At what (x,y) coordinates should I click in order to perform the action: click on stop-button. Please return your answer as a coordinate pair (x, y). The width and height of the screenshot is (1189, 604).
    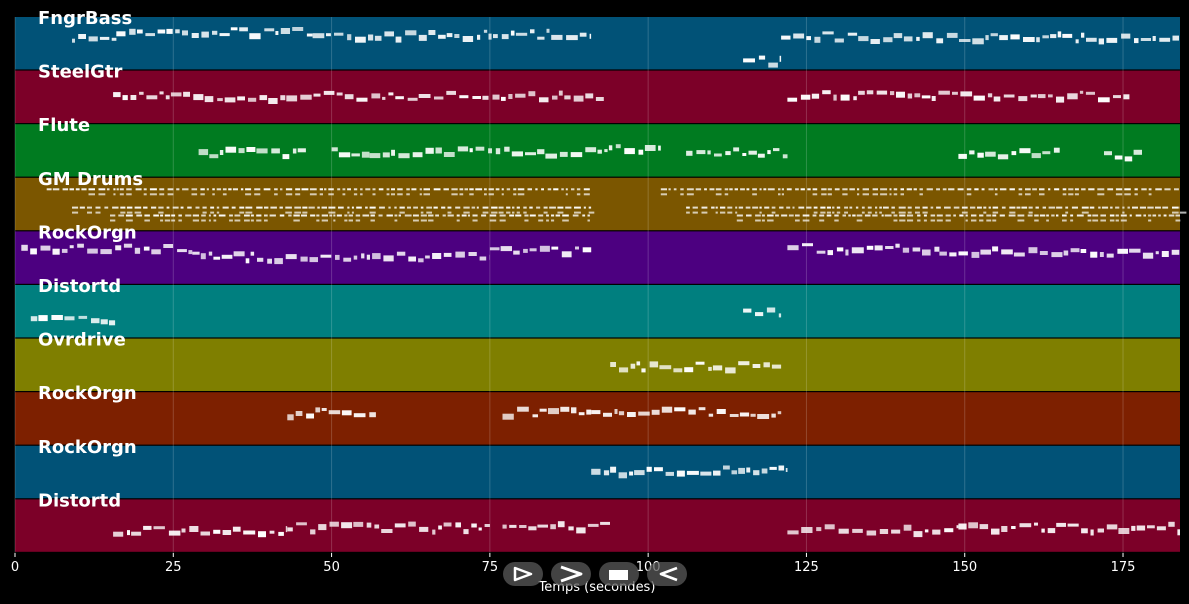
    Looking at the image, I should click on (619, 574).